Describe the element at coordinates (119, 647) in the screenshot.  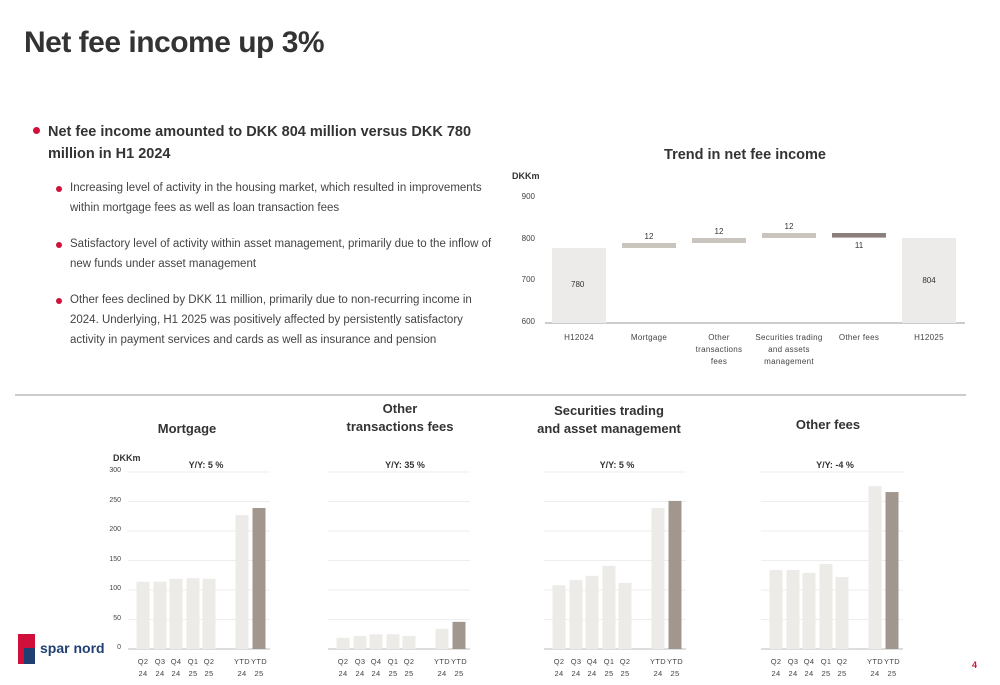
I see `y-tick-label: 0` at that location.